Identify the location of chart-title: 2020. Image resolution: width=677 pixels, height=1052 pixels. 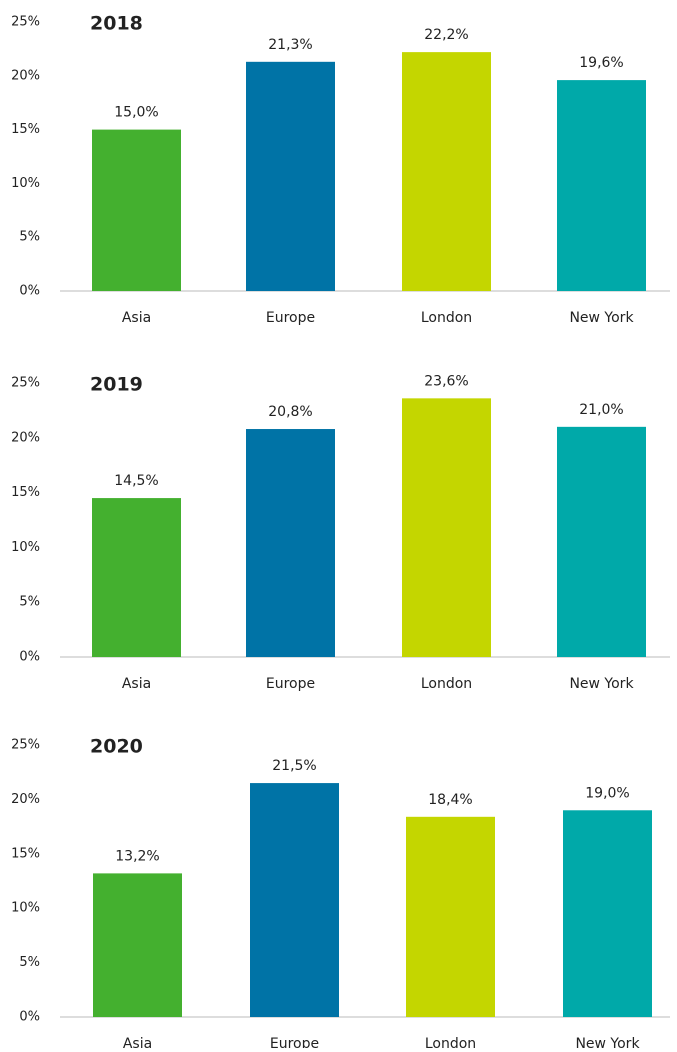
(116, 747).